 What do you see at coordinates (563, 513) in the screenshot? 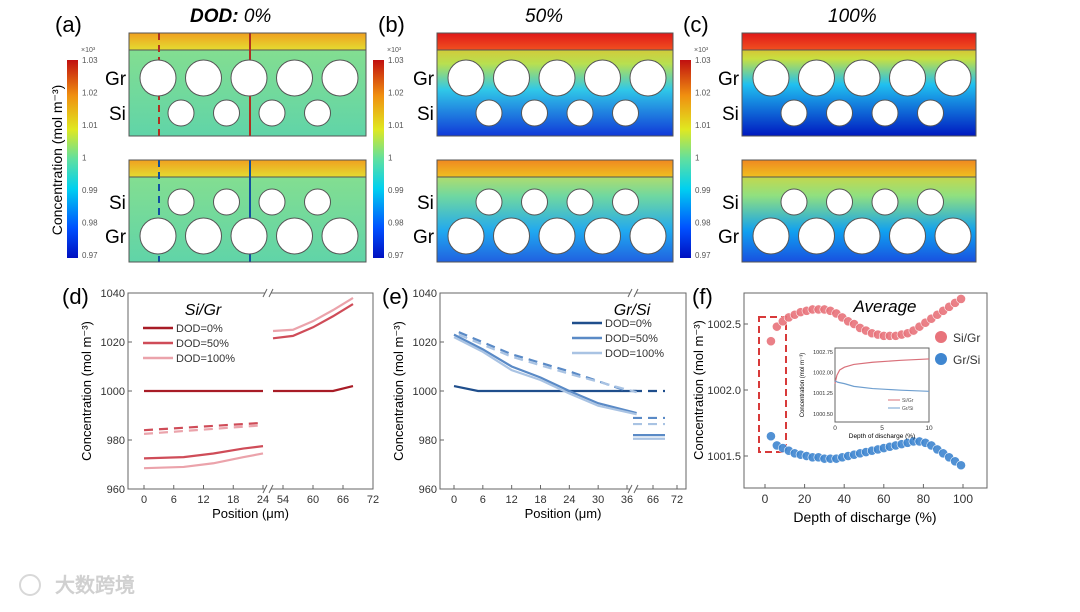
I see `x-axis-label: Position (μm)` at bounding box center [563, 513].